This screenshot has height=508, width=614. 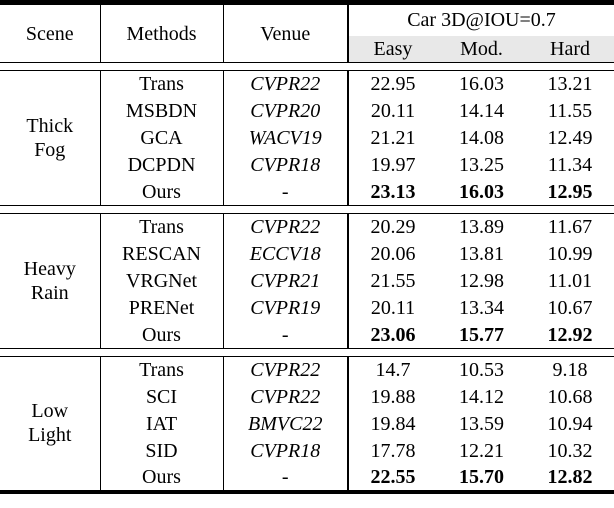 I want to click on value-hard: 10.94, so click(x=570, y=424).